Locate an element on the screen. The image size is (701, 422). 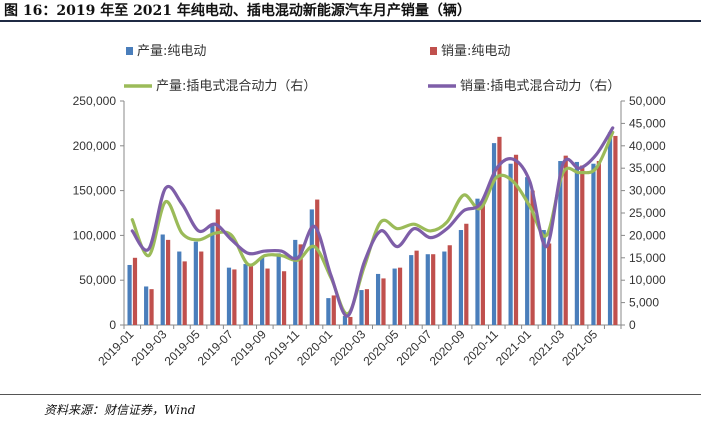
right-tick-label: 50,000 is located at coordinates (647, 101).